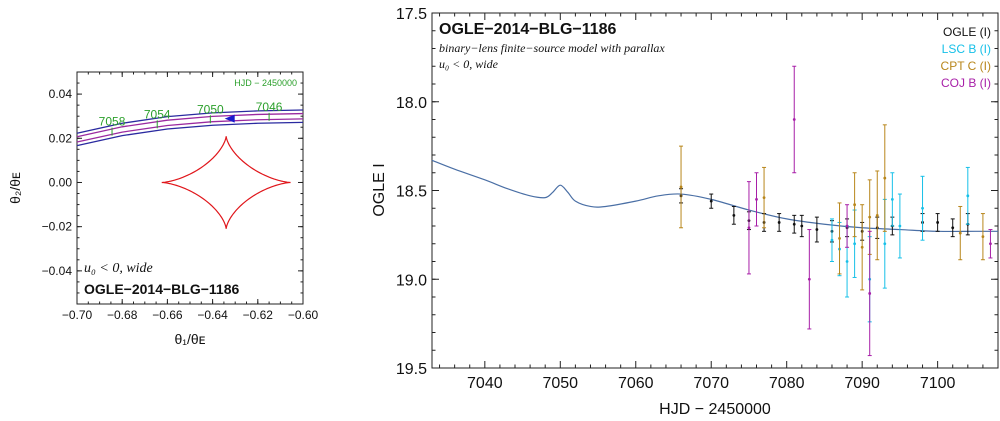  What do you see at coordinates (411, 192) in the screenshot?
I see `light-curve-y-tick-label: 18.5` at bounding box center [411, 192].